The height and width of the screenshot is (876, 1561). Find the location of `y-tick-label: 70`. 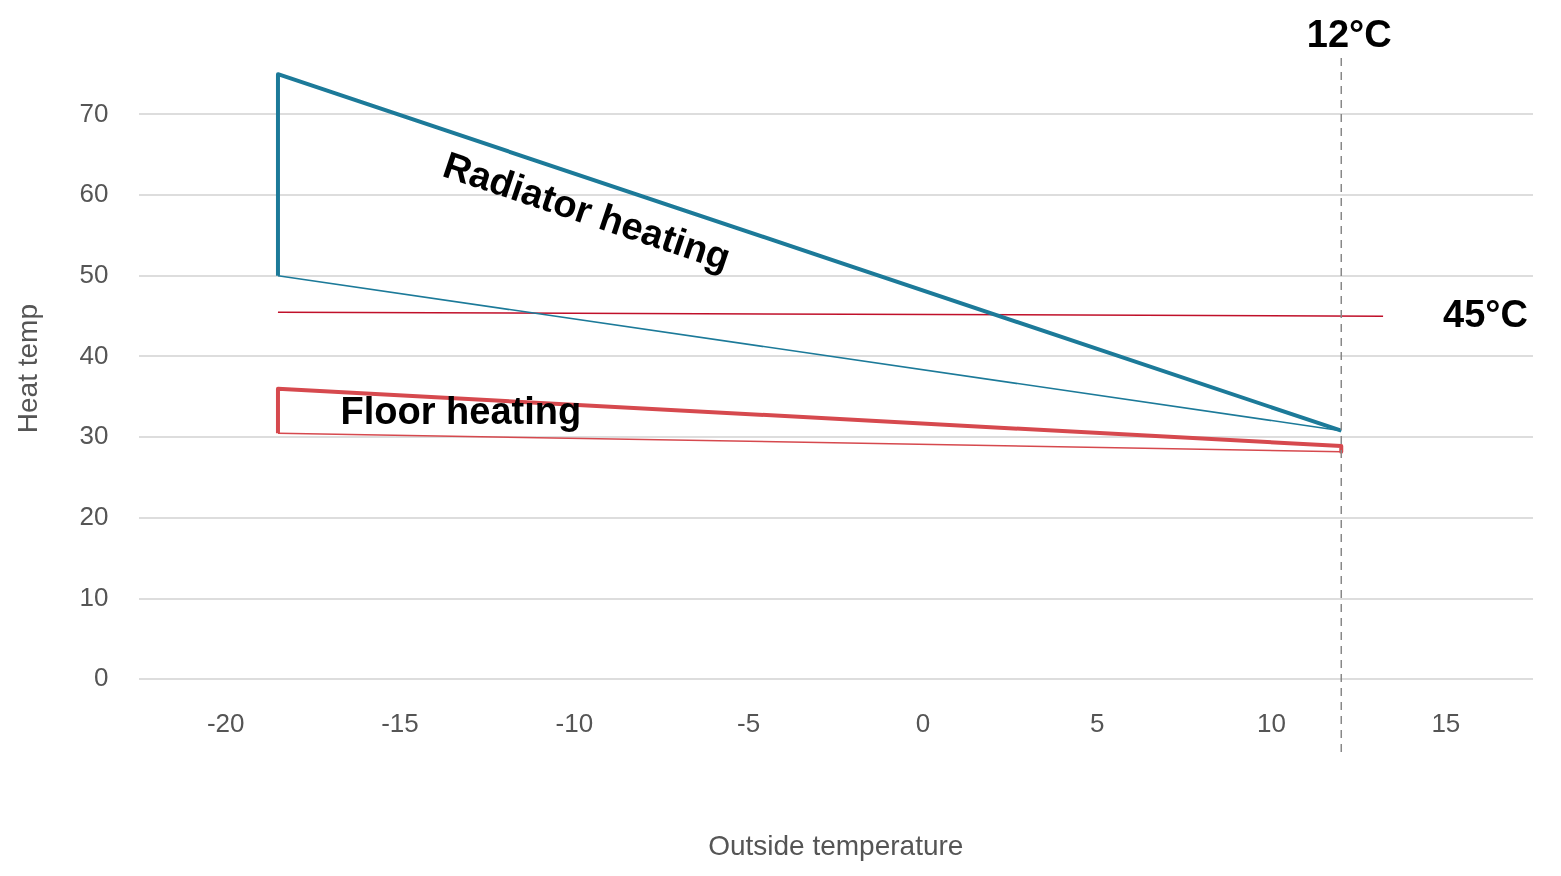

y-tick-label: 70 is located at coordinates (94, 112).